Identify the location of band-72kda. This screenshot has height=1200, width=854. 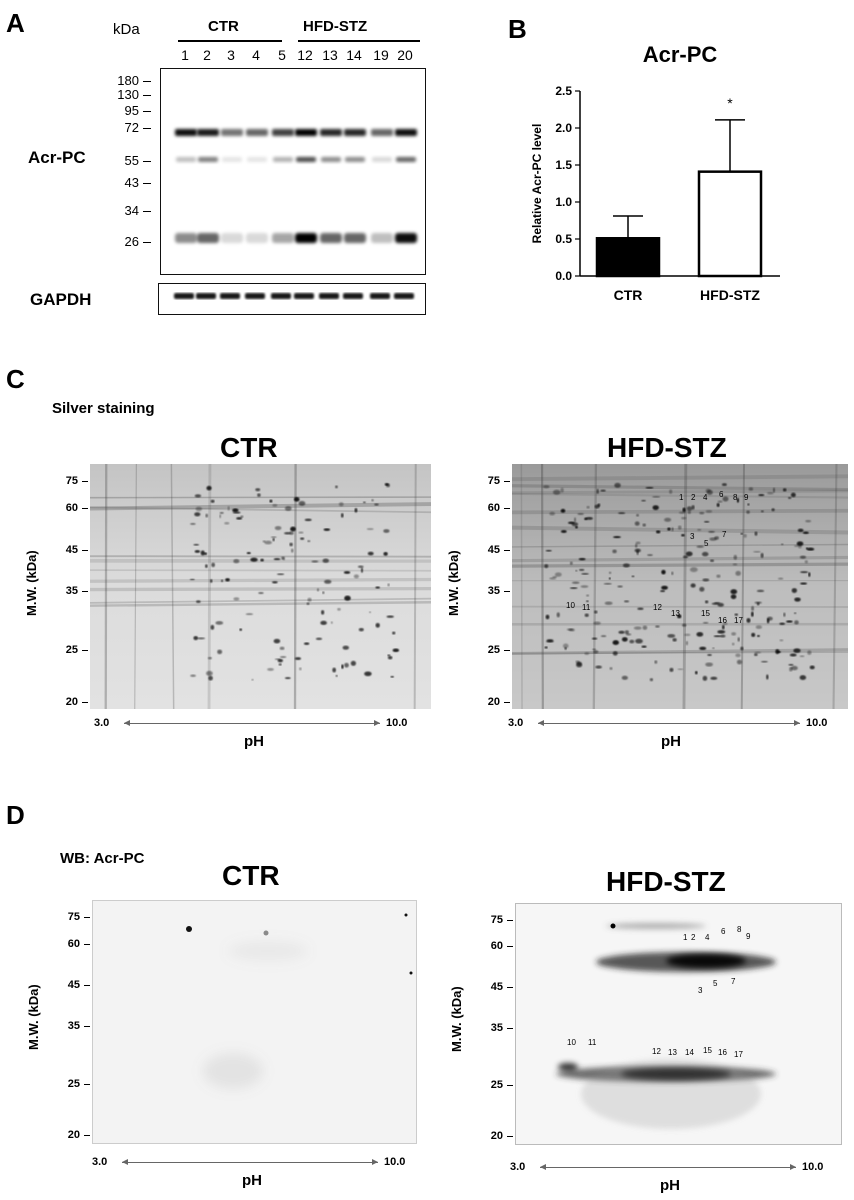
(208, 132).